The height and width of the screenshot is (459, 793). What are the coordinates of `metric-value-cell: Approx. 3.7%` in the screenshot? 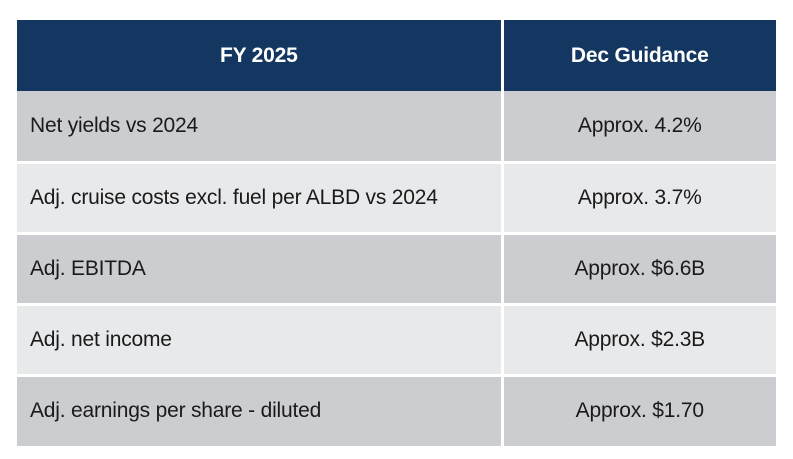 It's located at (639, 197).